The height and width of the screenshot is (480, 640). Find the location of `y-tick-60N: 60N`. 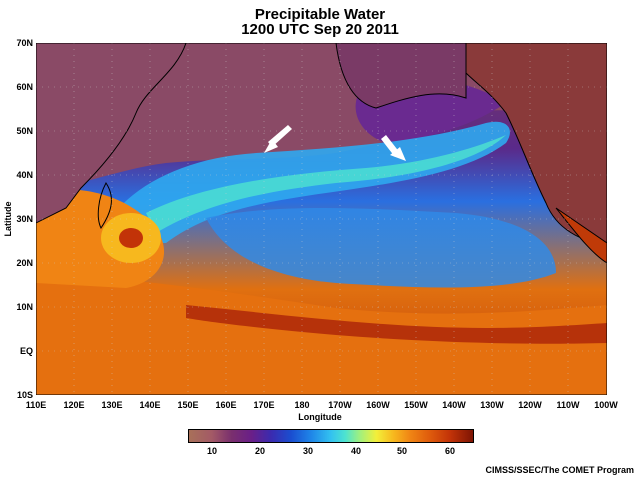

y-tick-60N: 60N is located at coordinates (24, 87).